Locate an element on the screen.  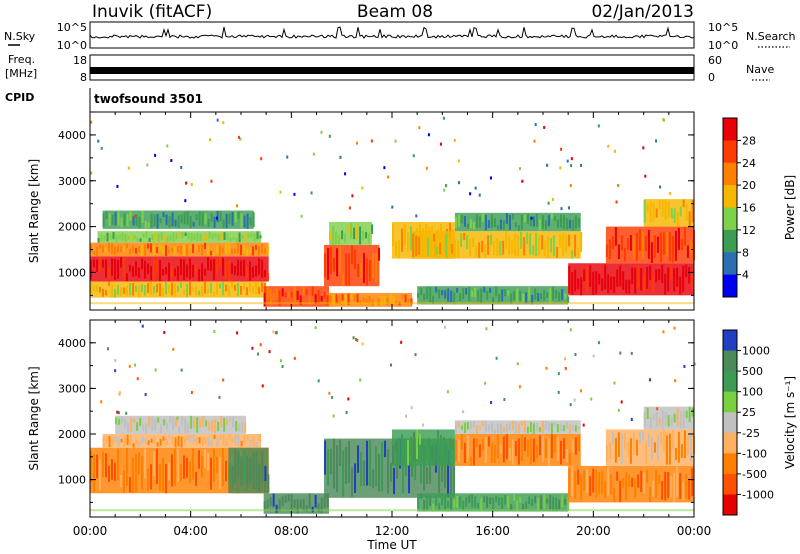
velocity-band is located at coordinates (182, 441).